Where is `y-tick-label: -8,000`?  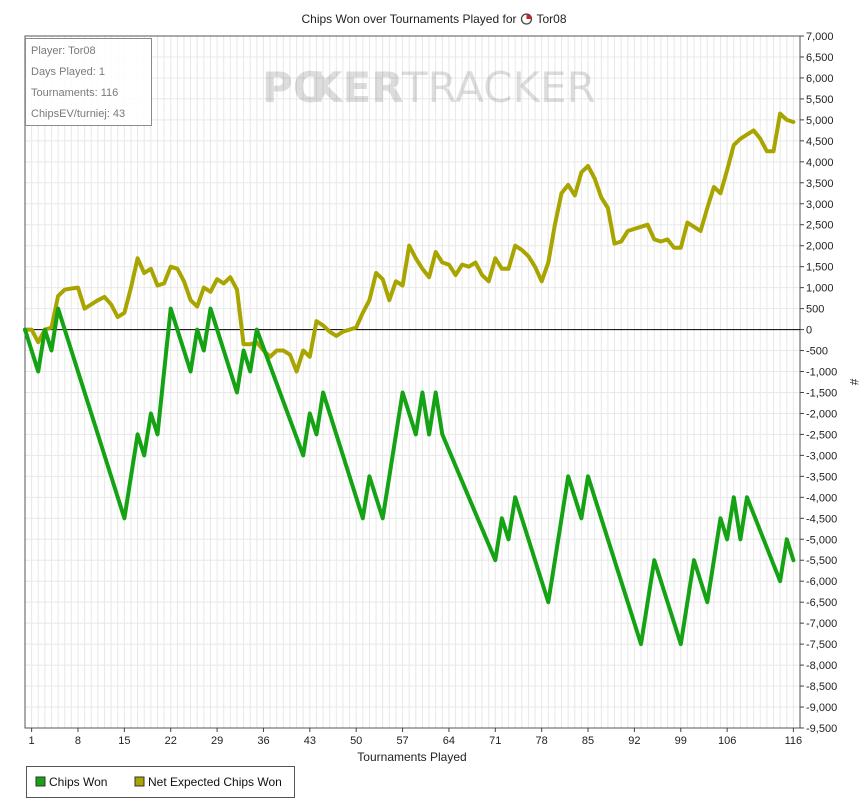
y-tick-label: -8,000 is located at coordinates (821, 666).